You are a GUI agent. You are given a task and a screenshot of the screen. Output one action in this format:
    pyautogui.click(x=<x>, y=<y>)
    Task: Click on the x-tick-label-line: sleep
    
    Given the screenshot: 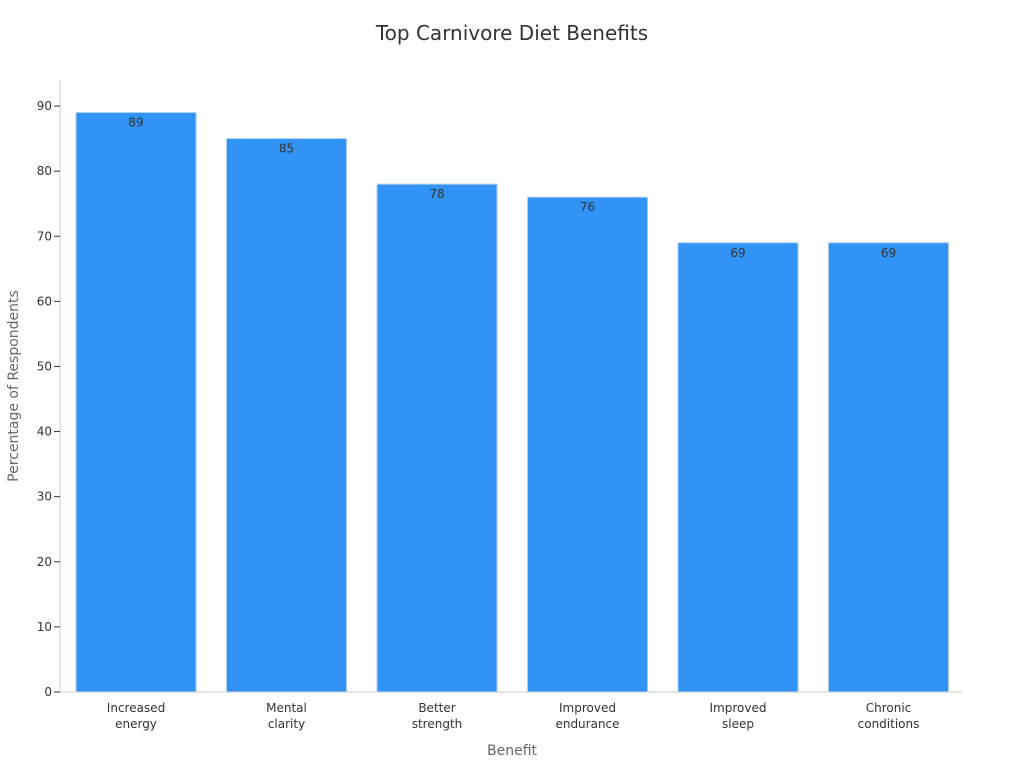 What is the action you would take?
    pyautogui.click(x=738, y=724)
    